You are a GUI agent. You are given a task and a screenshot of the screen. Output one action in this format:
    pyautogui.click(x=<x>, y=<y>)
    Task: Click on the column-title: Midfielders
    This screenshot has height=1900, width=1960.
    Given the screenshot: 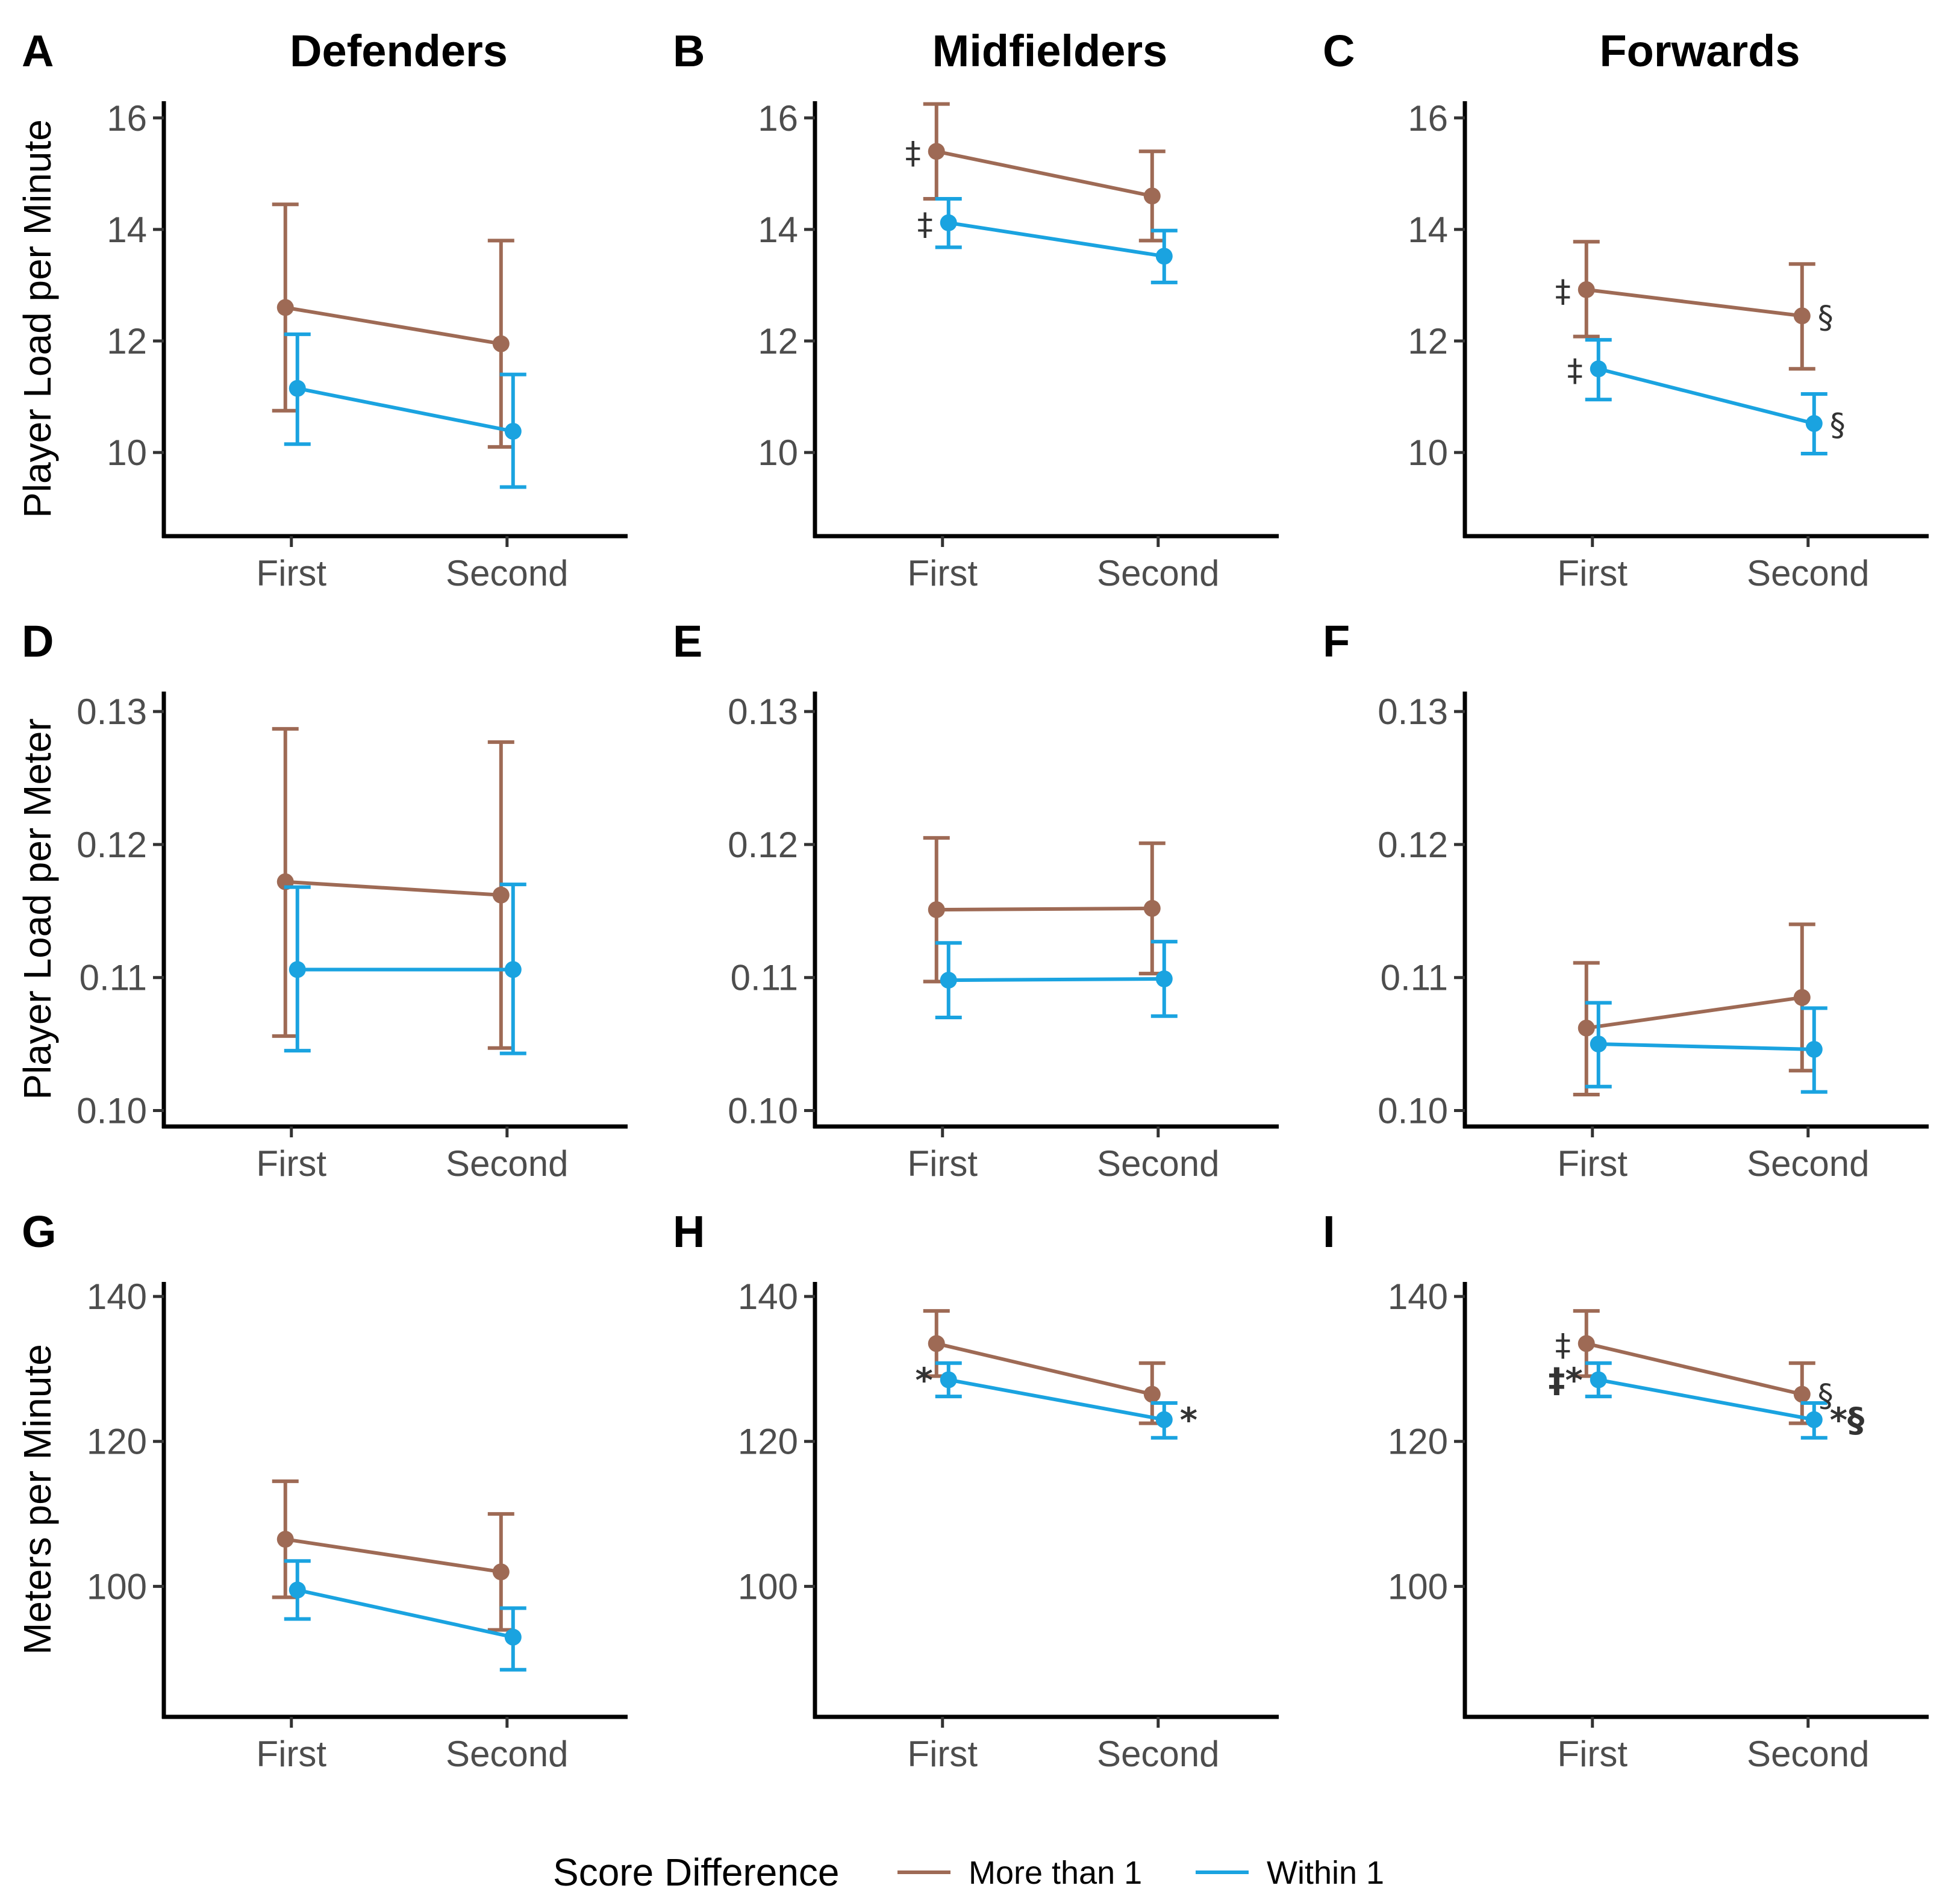 What is the action you would take?
    pyautogui.click(x=1050, y=51)
    